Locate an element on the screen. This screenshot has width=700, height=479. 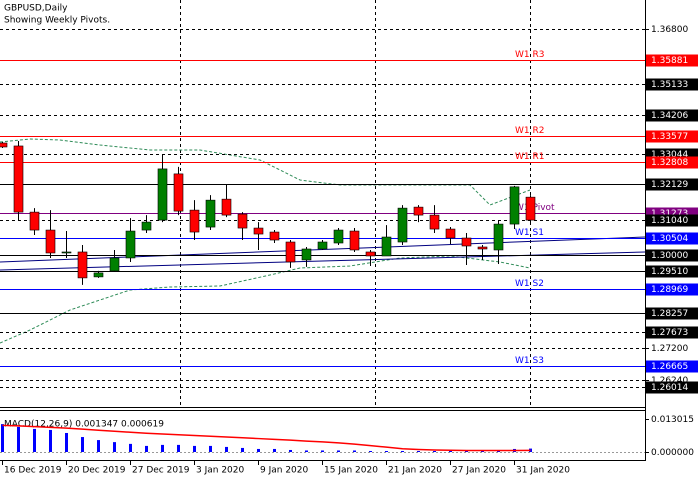
level-label: 1.28969 is located at coordinates (669, 290).